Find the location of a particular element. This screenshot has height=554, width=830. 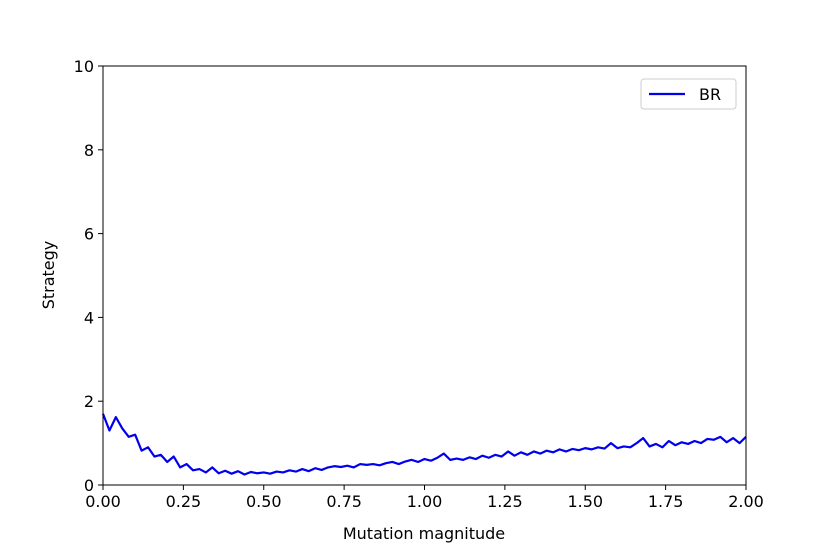

y-tick-label: 8 is located at coordinates (89, 150).